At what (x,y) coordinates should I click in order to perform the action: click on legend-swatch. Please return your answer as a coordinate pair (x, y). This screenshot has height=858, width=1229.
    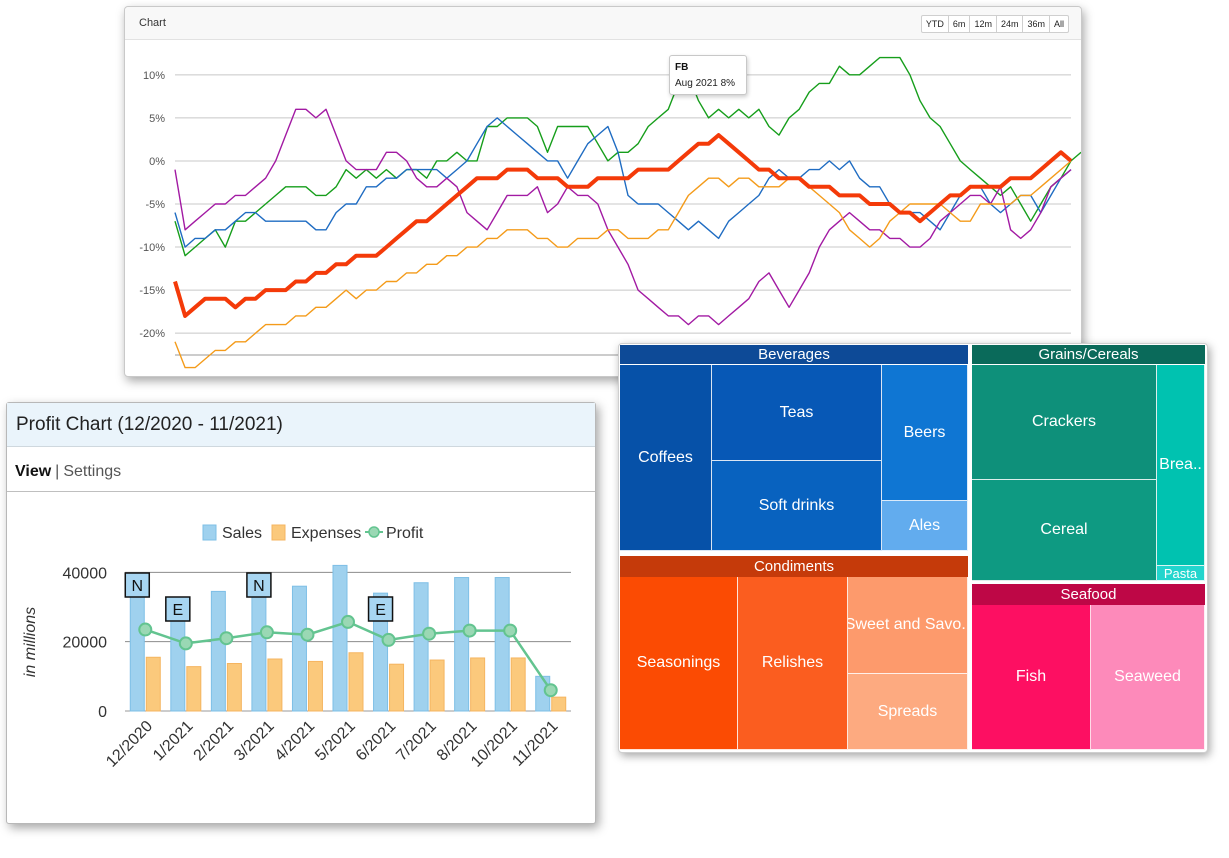
    Looking at the image, I should click on (209, 532).